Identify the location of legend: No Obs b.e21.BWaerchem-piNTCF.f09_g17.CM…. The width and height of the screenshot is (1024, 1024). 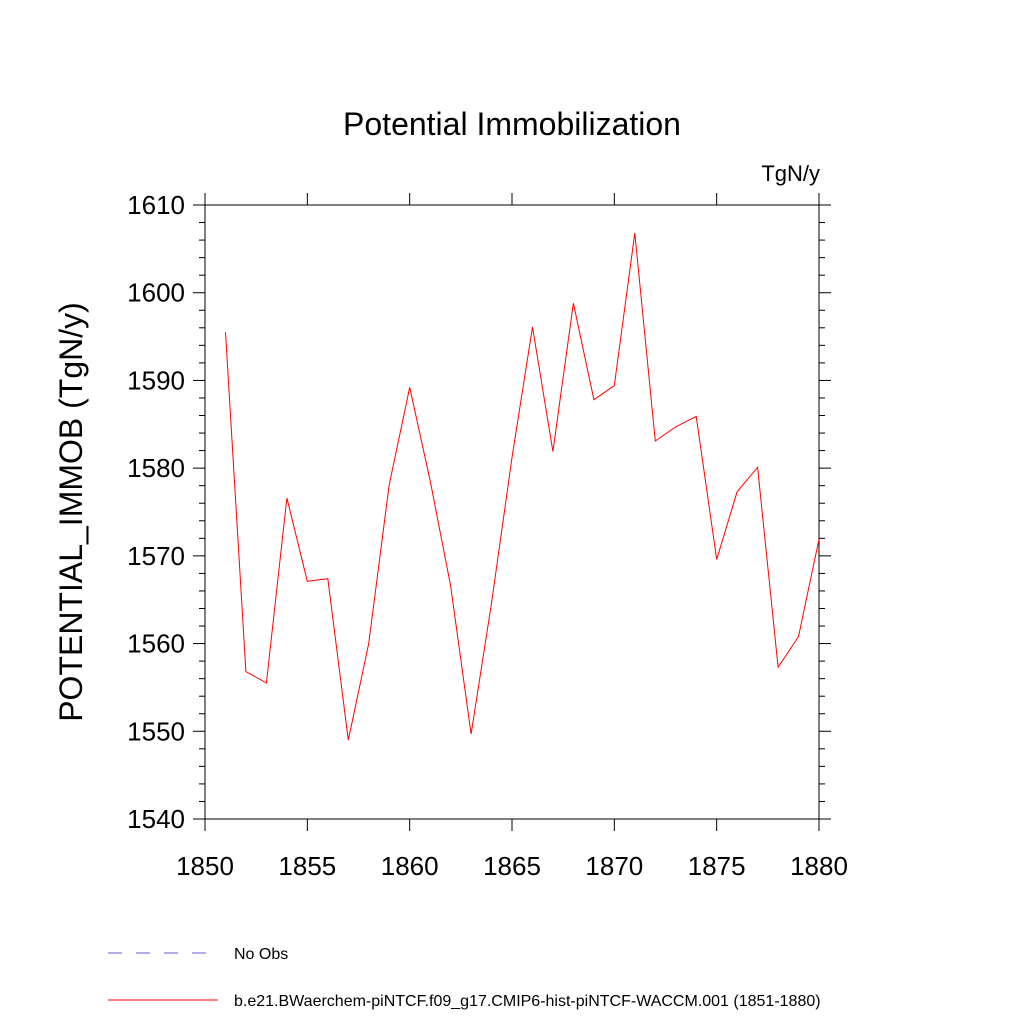
(464, 978).